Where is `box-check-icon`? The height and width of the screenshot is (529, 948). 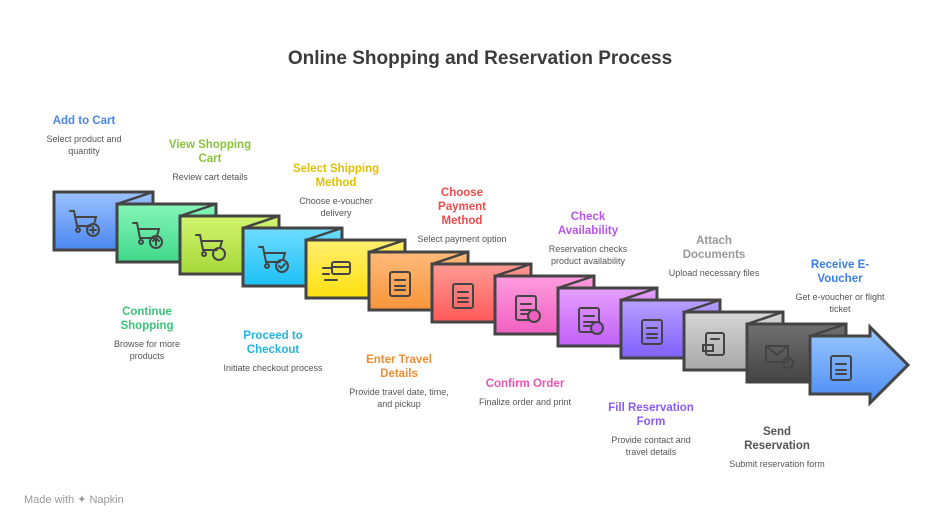
box-check-icon is located at coordinates (528, 309).